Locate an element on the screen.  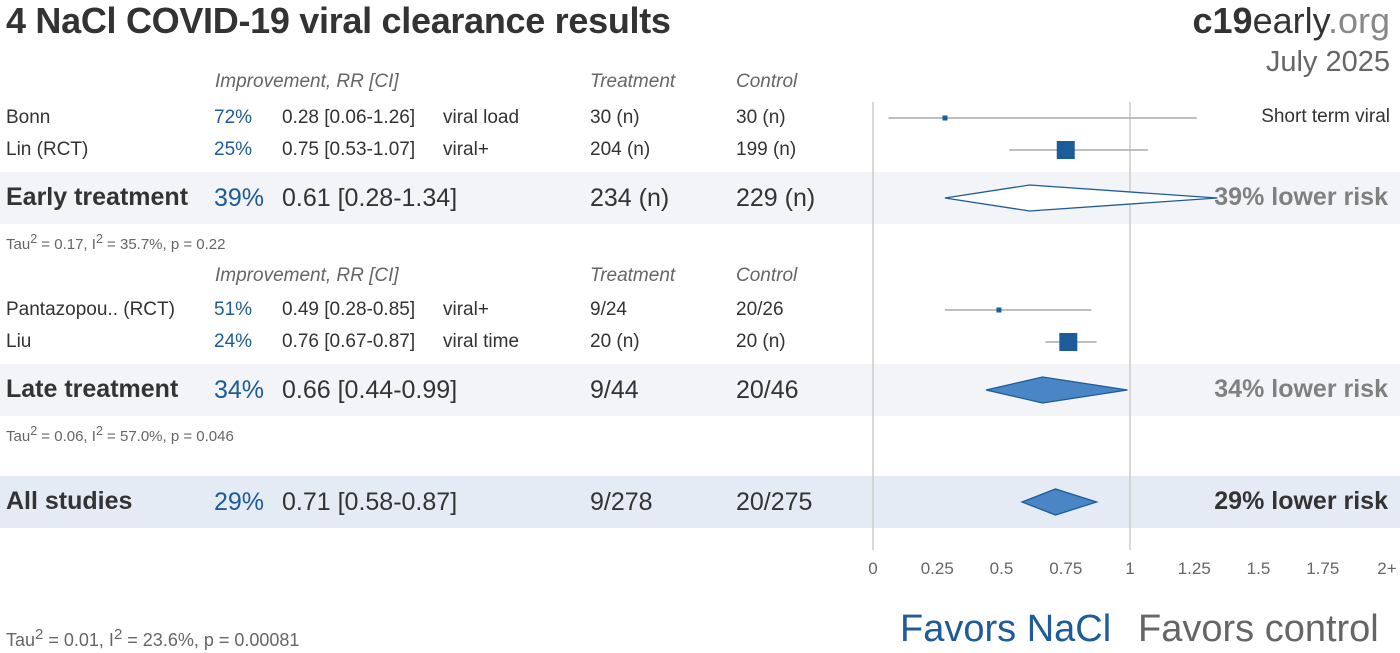
study-outcome: viral time is located at coordinates (481, 341).